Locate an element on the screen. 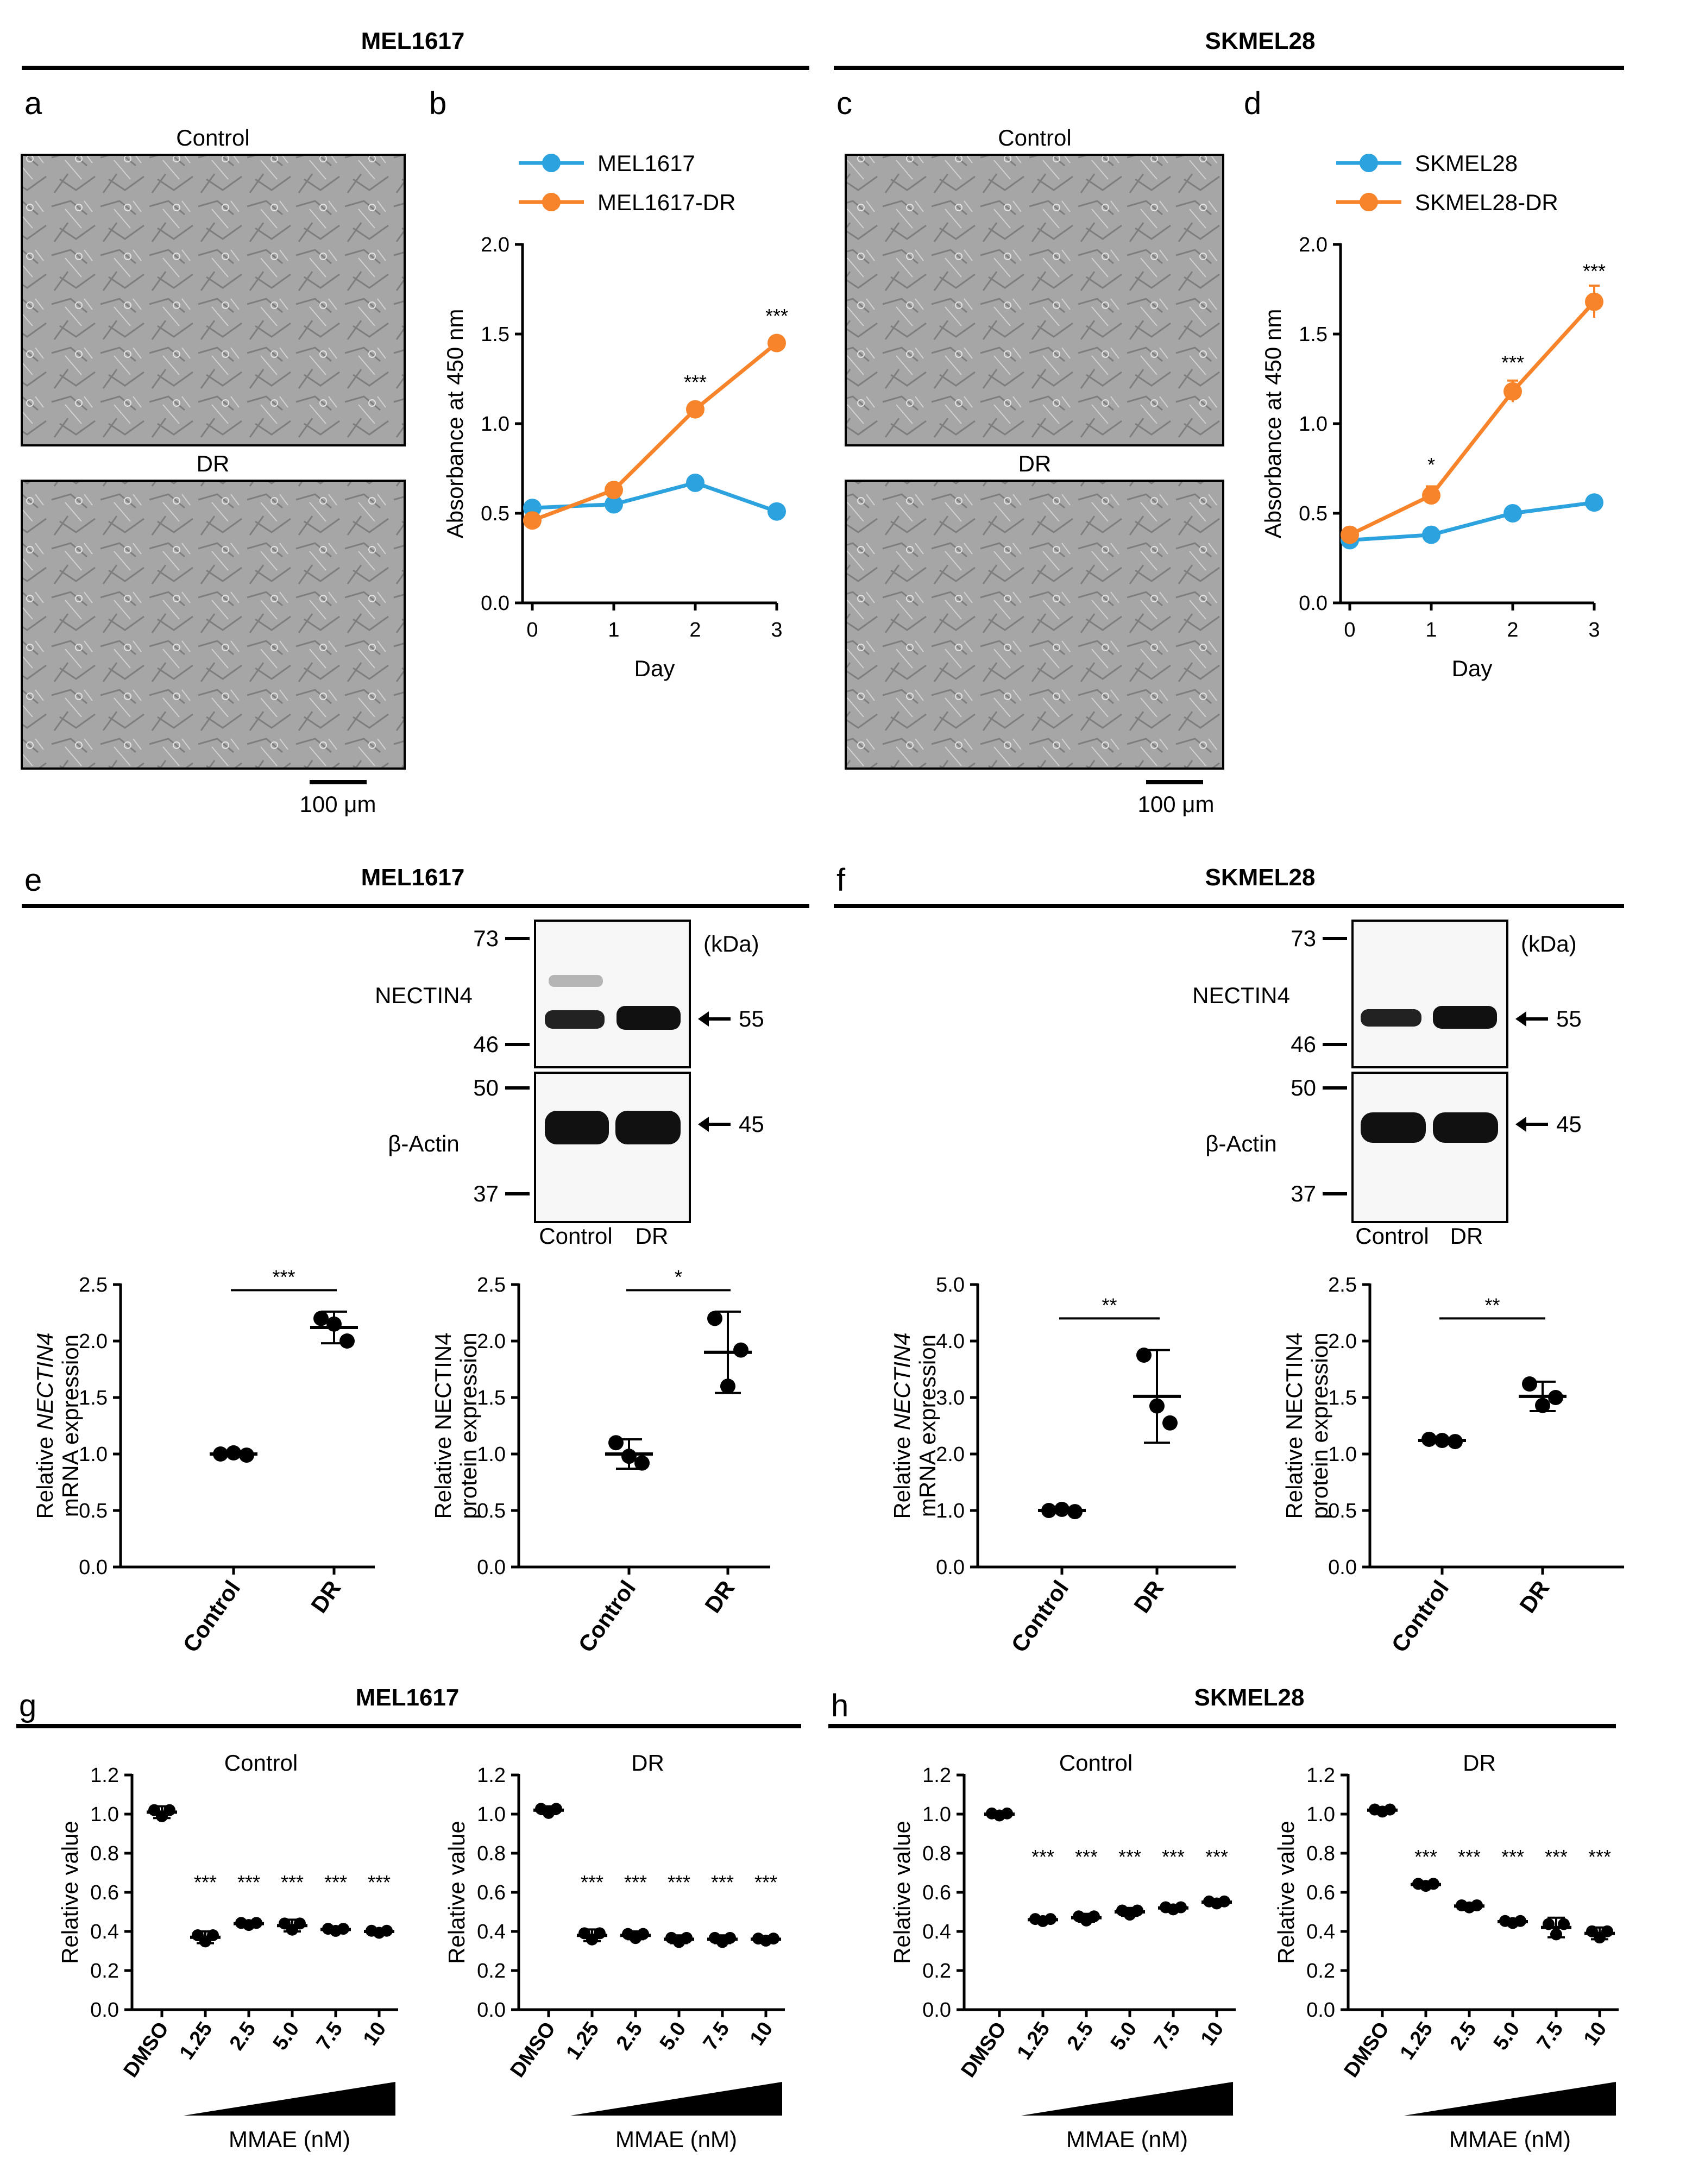 This screenshot has height=2184, width=1686. x-tick-label: 1.25 is located at coordinates (583, 2041).